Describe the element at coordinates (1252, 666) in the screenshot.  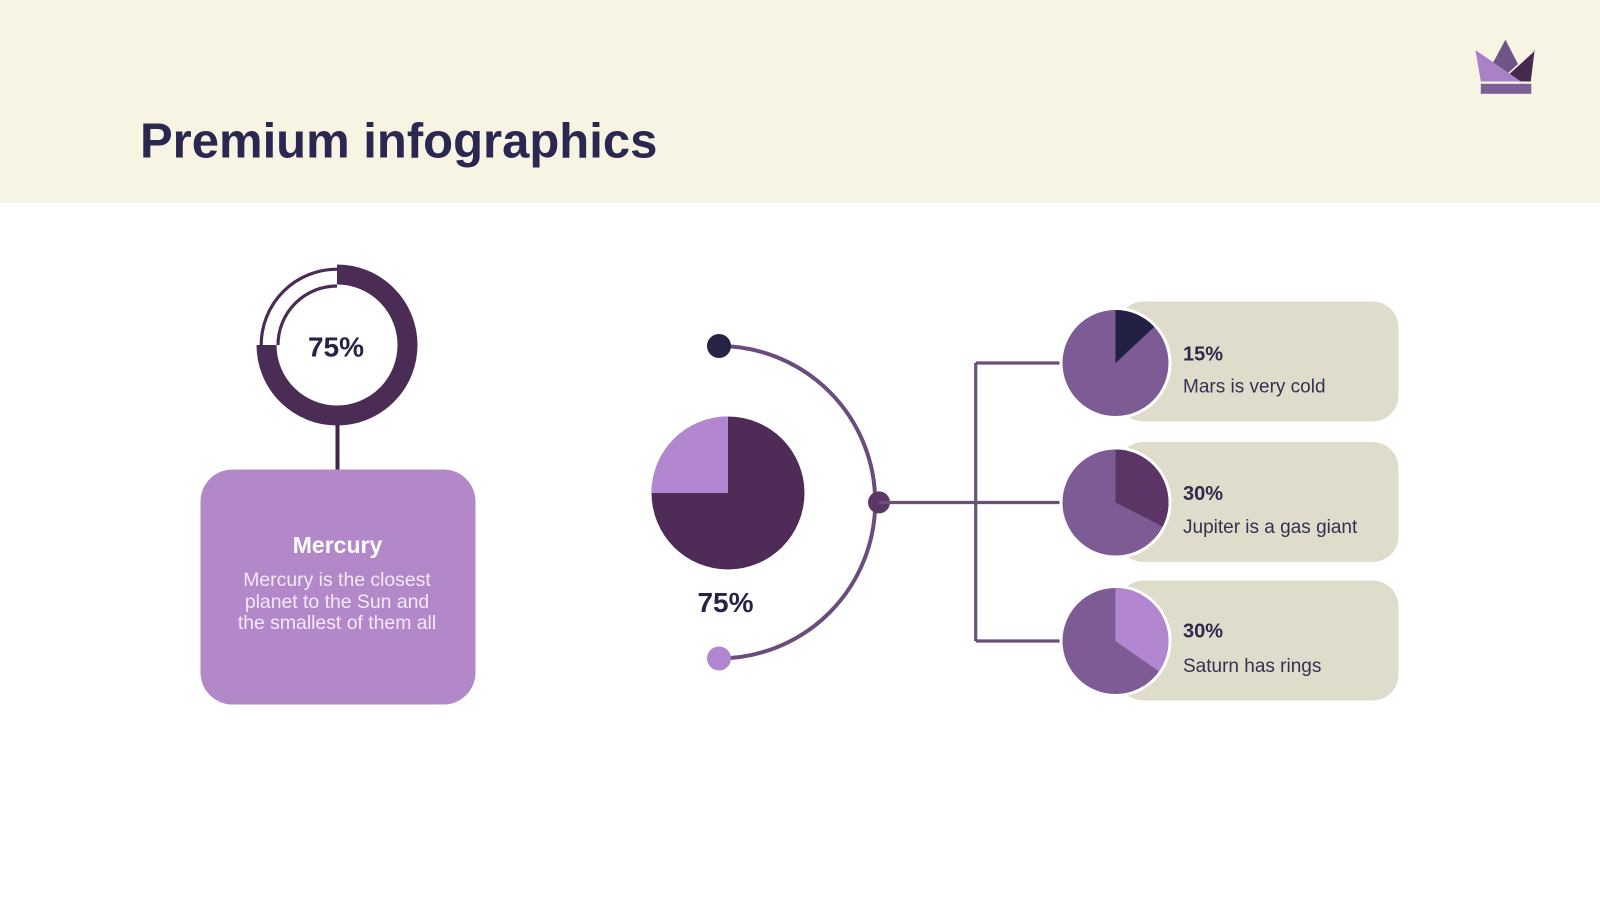
I see `svg-text: Saturn has rings` at that location.